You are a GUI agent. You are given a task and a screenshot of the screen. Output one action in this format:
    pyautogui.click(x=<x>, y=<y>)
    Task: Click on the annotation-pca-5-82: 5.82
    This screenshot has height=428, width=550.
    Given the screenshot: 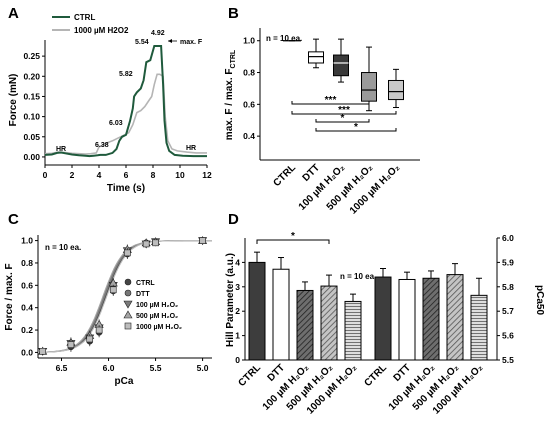 What is the action you would take?
    pyautogui.click(x=126, y=74)
    